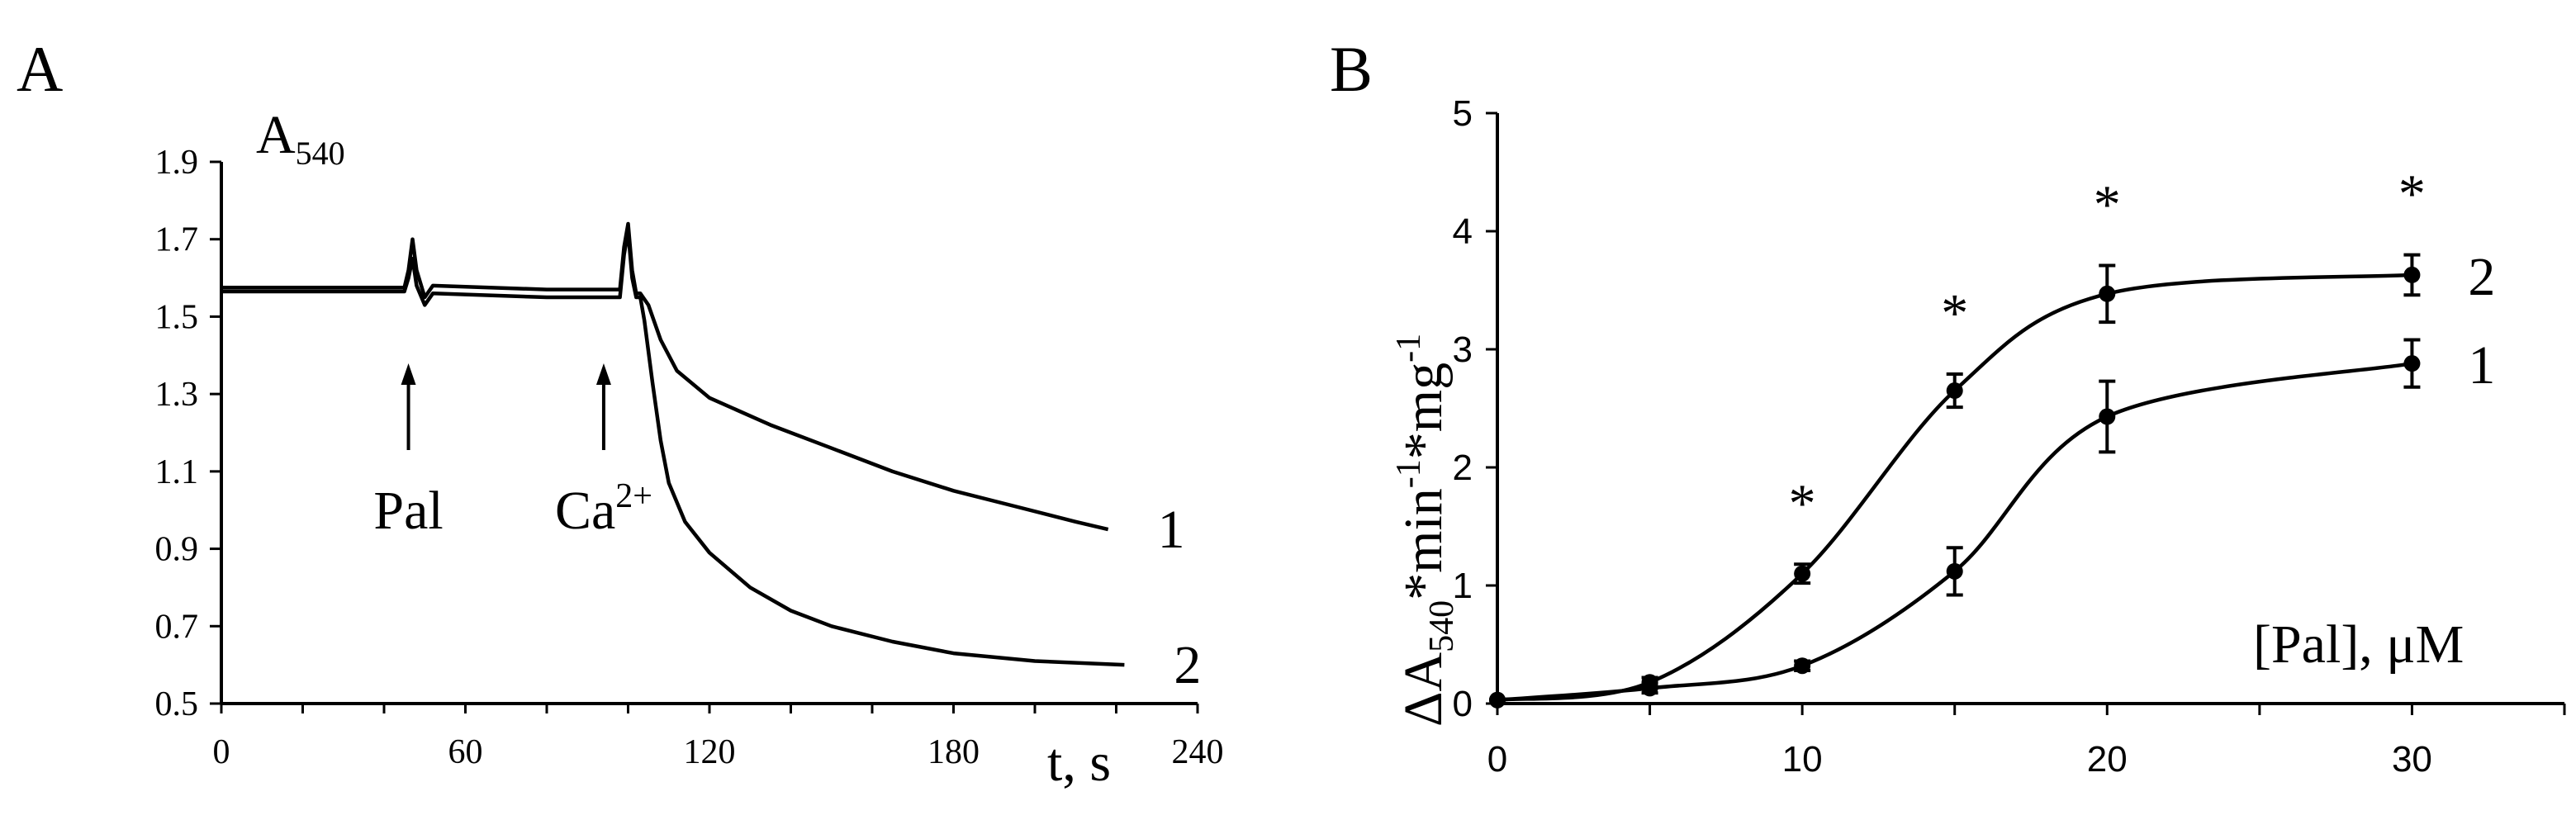 The height and width of the screenshot is (820, 2576). I want to click on annotation-ca: Ca2+, so click(603, 509).